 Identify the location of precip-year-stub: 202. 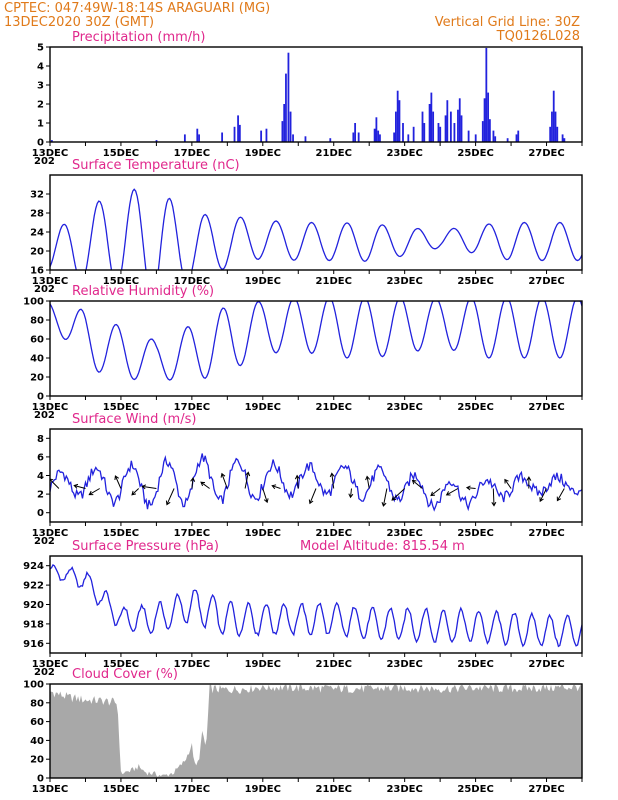
(44, 161).